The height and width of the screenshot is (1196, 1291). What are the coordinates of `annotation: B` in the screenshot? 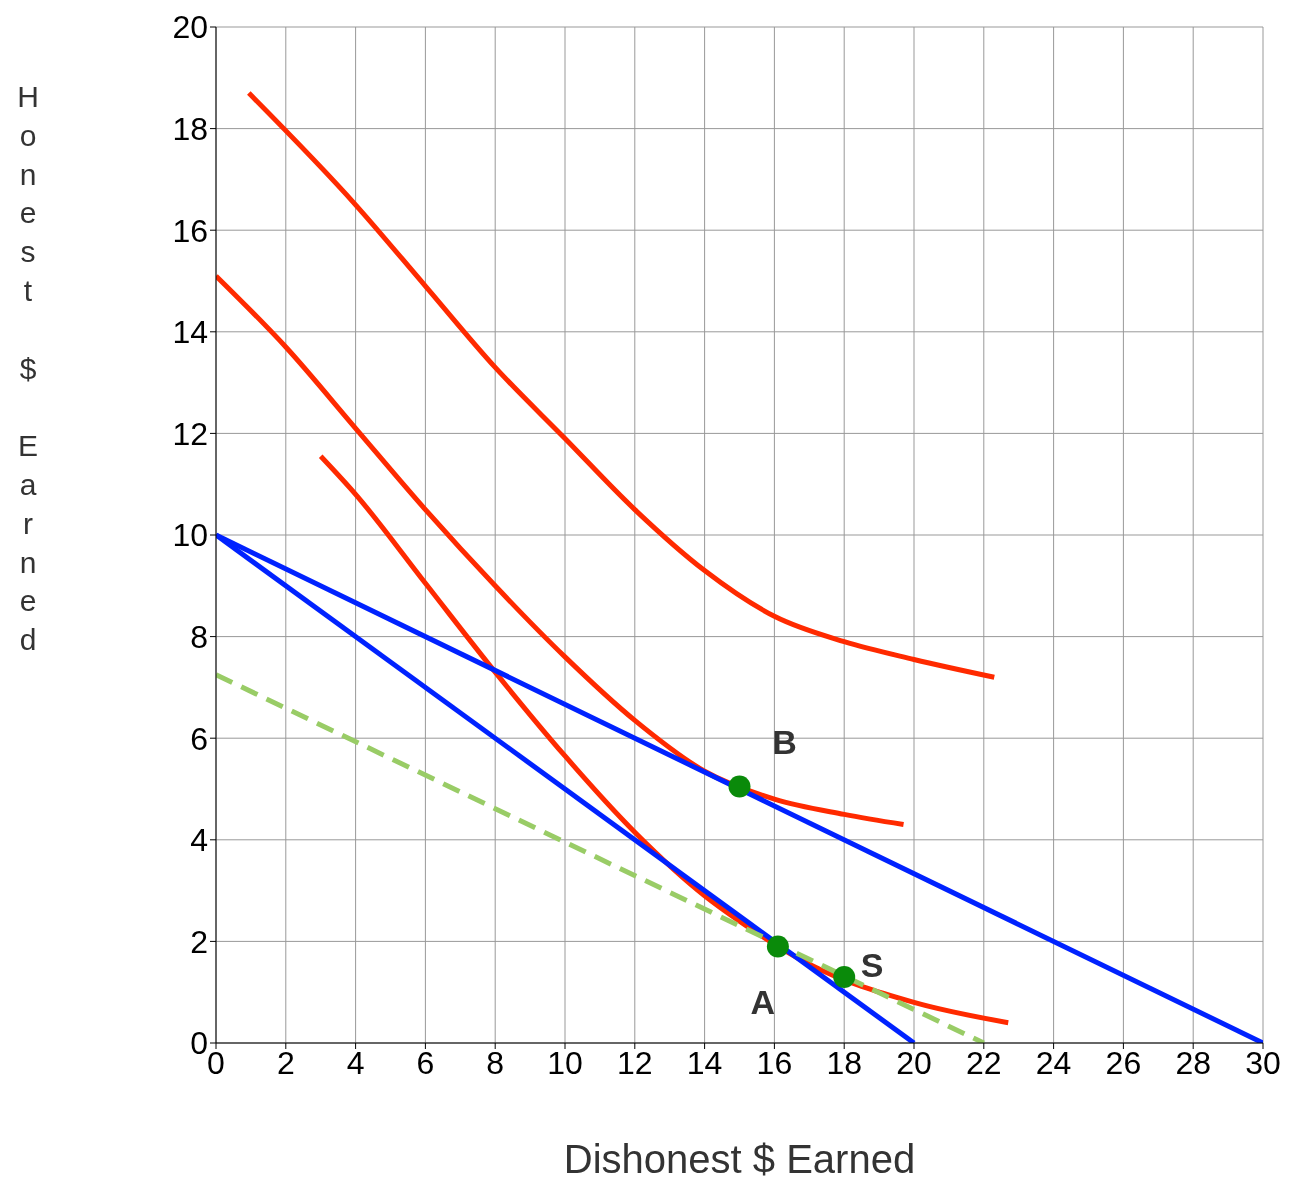 It's located at (784, 741).